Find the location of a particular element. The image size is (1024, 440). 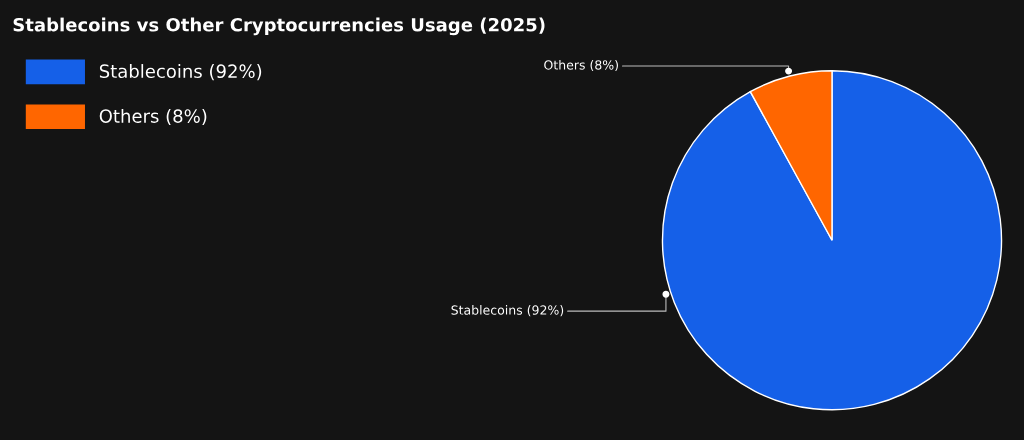

legend-label: Others (8%) is located at coordinates (153, 117).